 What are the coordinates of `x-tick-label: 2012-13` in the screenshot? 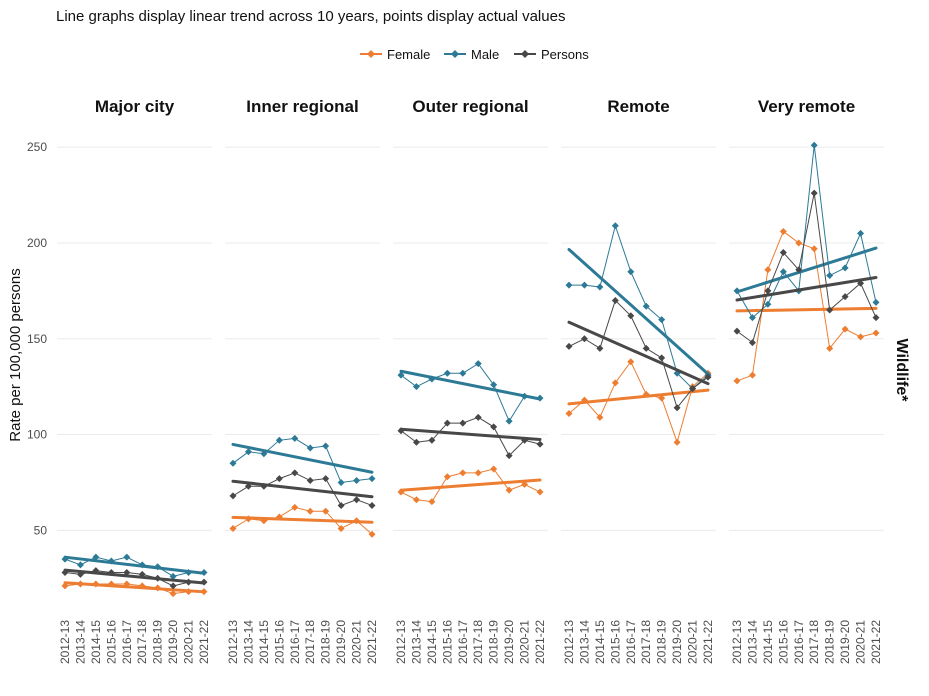 It's located at (233, 642).